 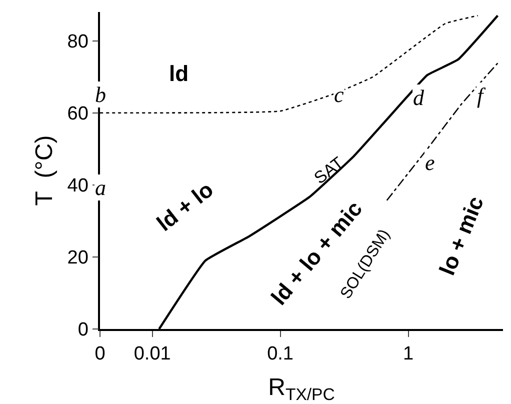 What do you see at coordinates (77, 114) in the screenshot?
I see `y-tick-label: 60` at bounding box center [77, 114].